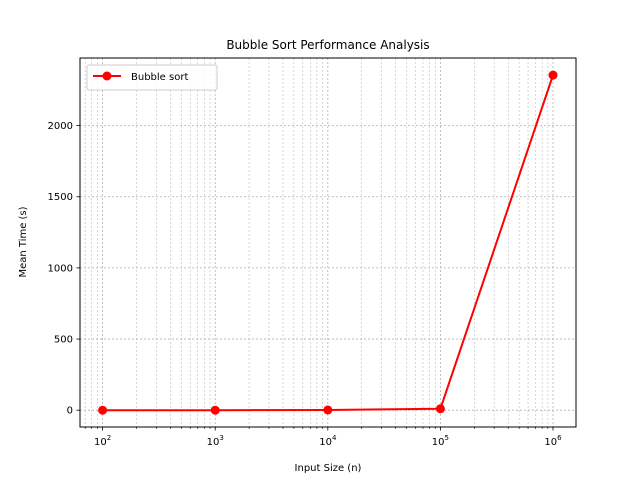 The height and width of the screenshot is (480, 640). What do you see at coordinates (60, 268) in the screenshot?
I see `y-tick-label: 1000` at bounding box center [60, 268].